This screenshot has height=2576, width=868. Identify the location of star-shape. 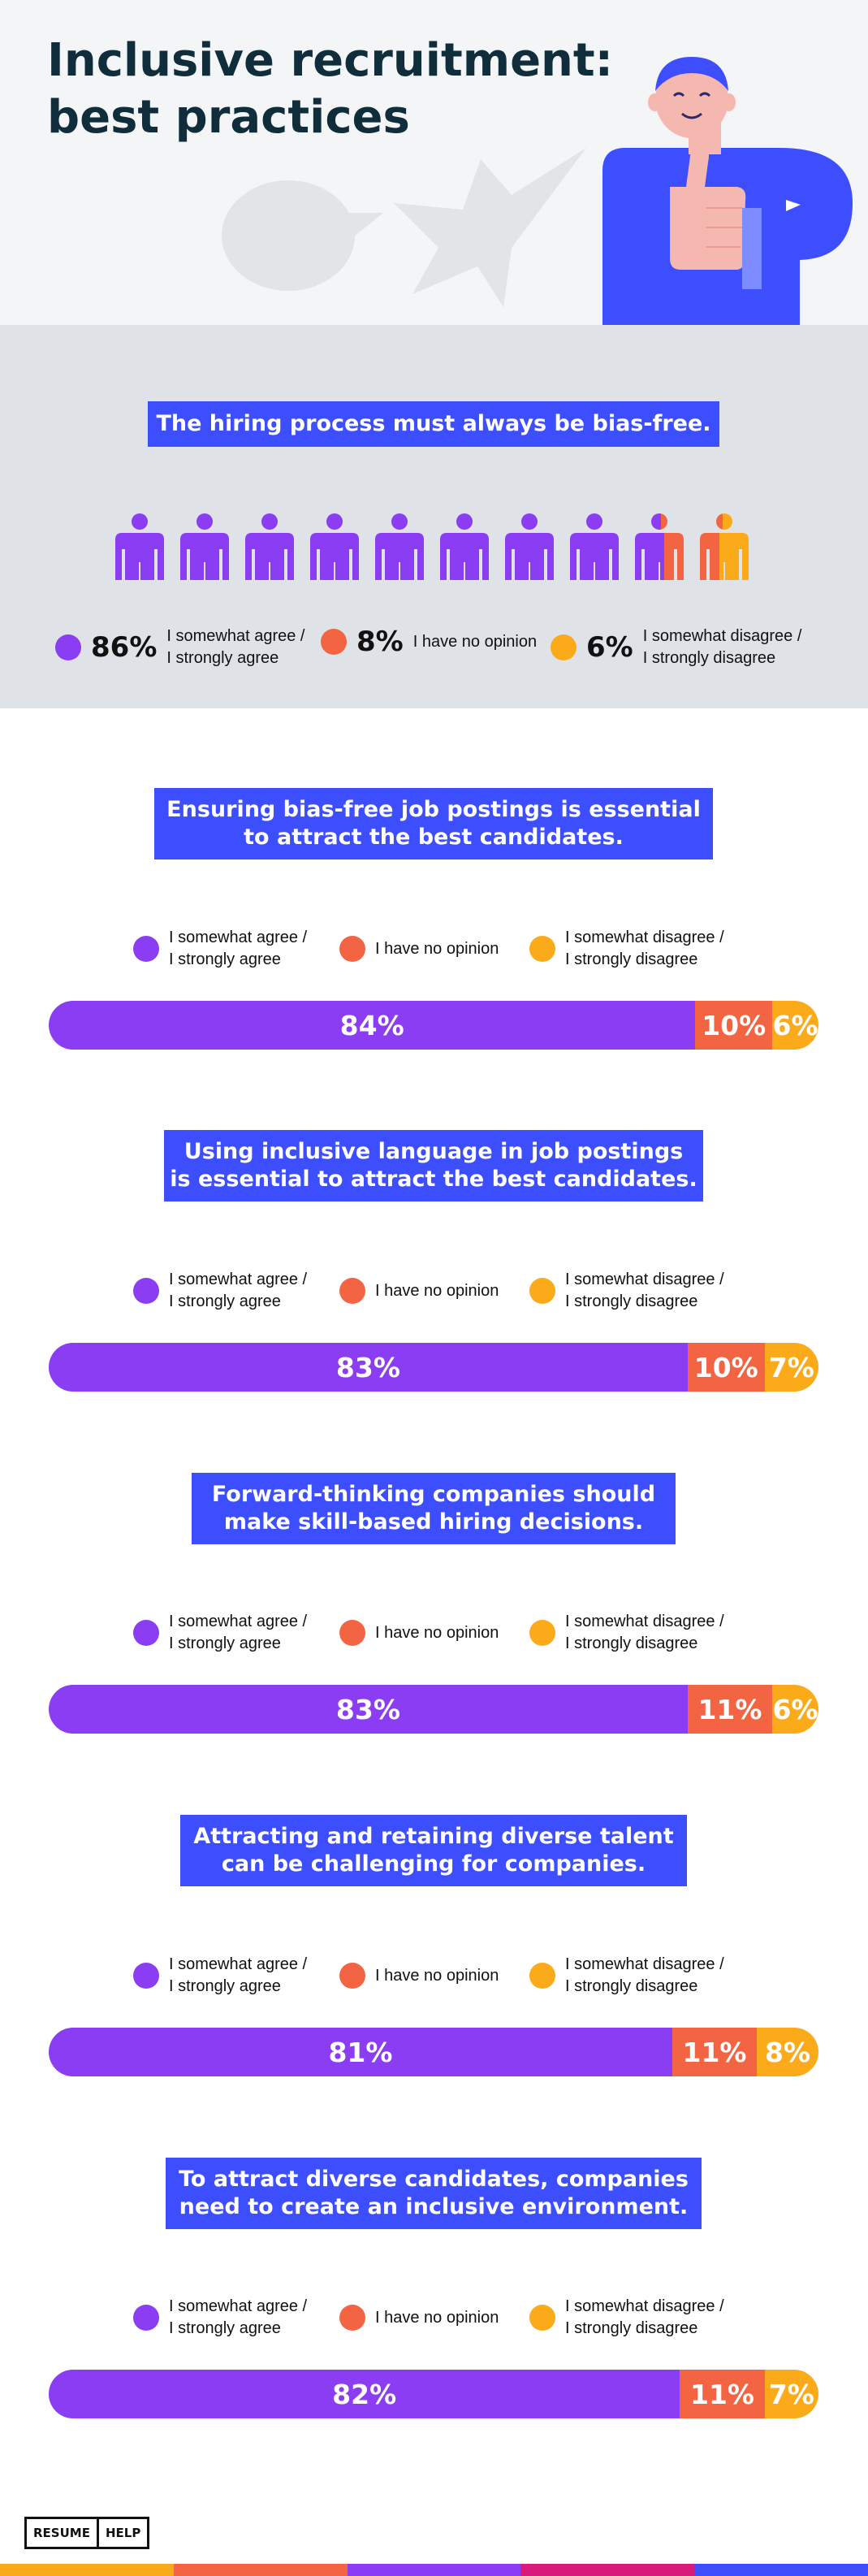
(490, 227).